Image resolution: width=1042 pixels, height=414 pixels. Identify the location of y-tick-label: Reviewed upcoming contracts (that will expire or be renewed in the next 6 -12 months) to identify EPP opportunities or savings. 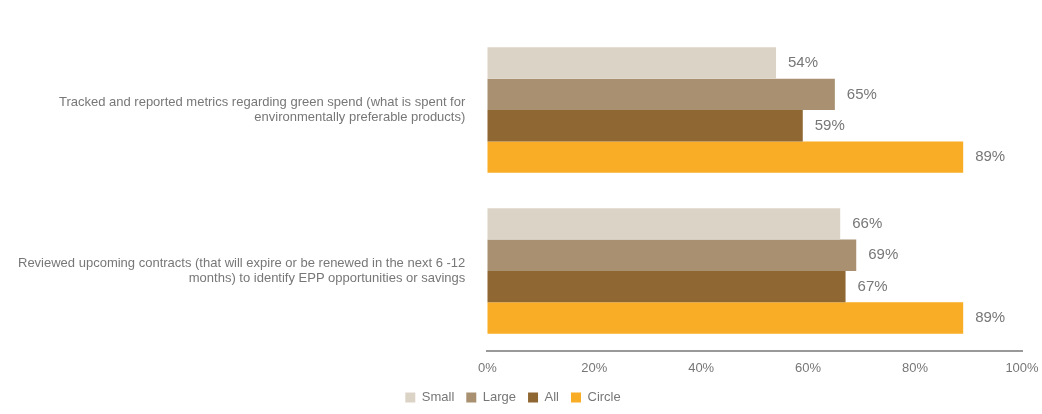
(241, 270).